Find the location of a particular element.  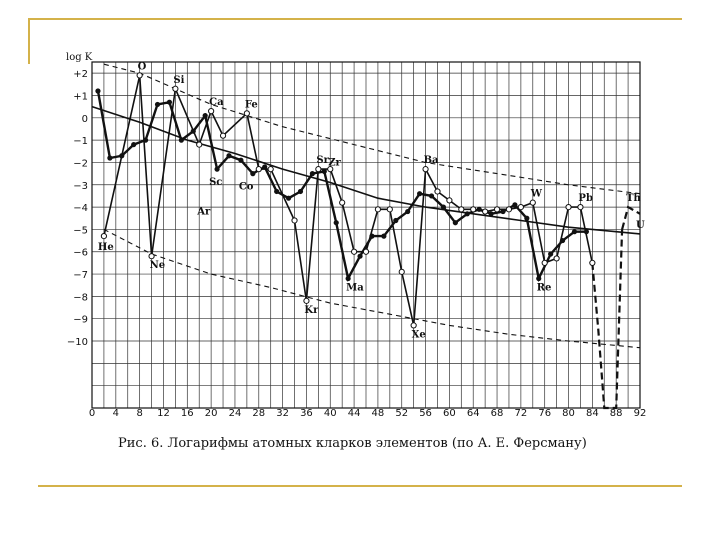

y-axis-title: log K is located at coordinates (79, 57).